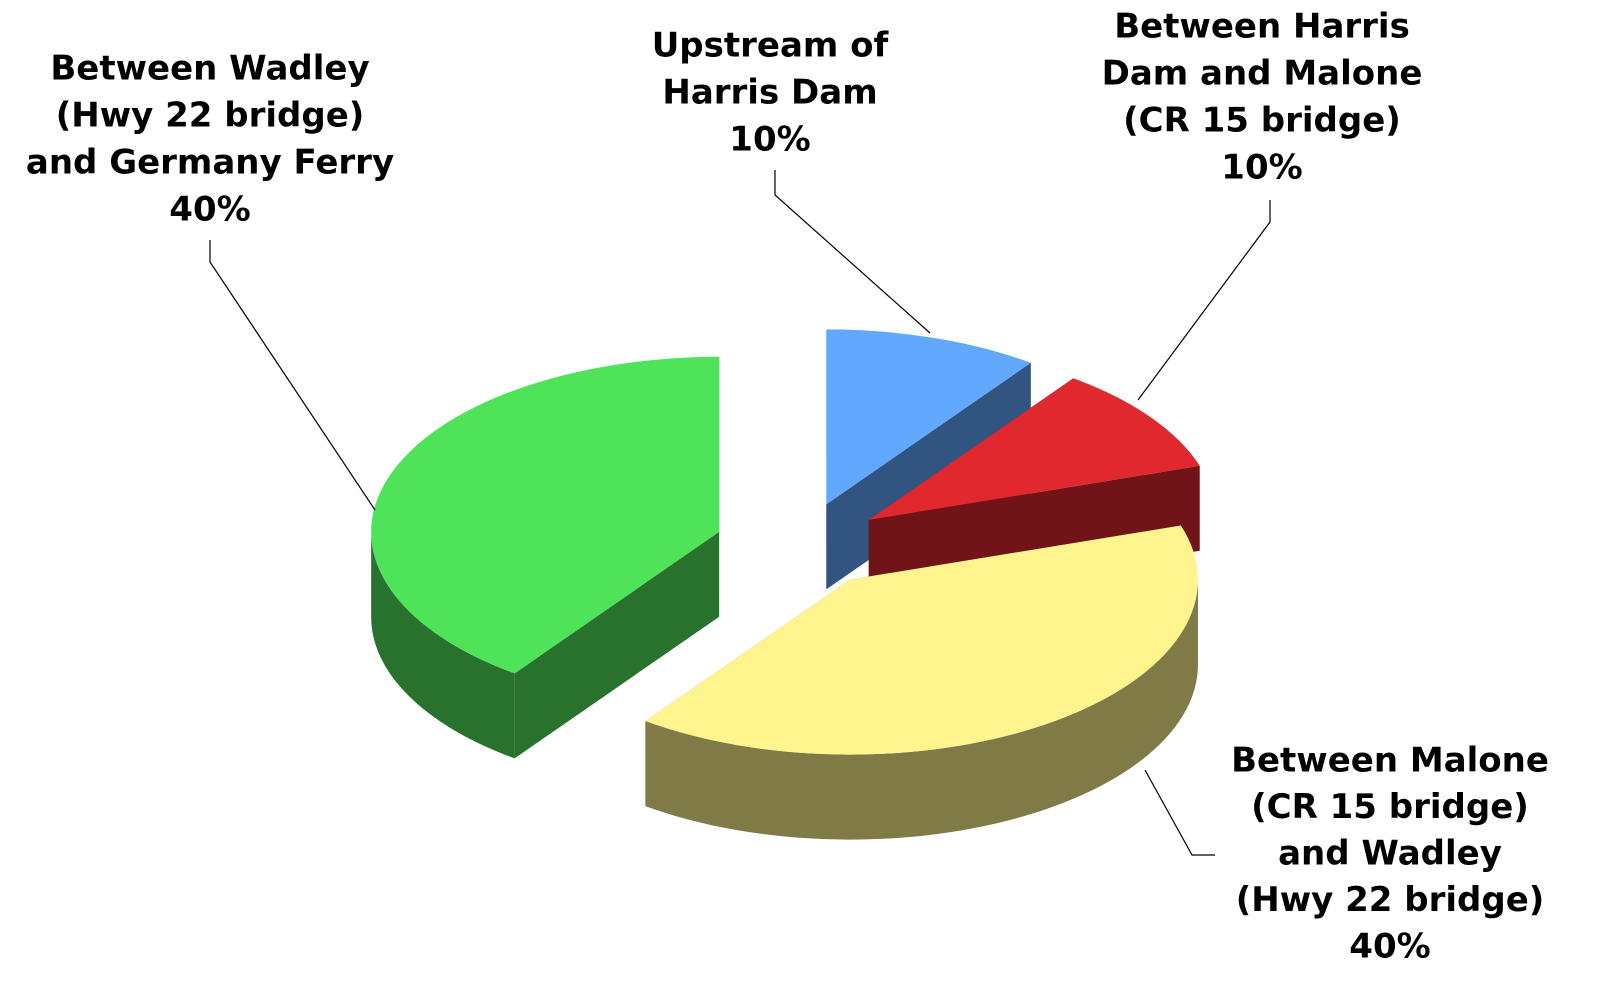 The width and height of the screenshot is (1616, 996). I want to click on data-label: Upstream of Harris Dam 10%, so click(771, 93).